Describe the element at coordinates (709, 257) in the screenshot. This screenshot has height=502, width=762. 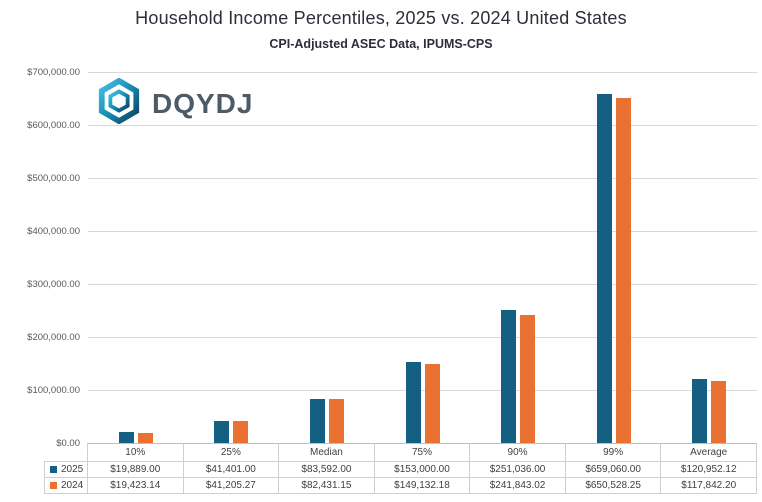
I see `bar-group-average` at that location.